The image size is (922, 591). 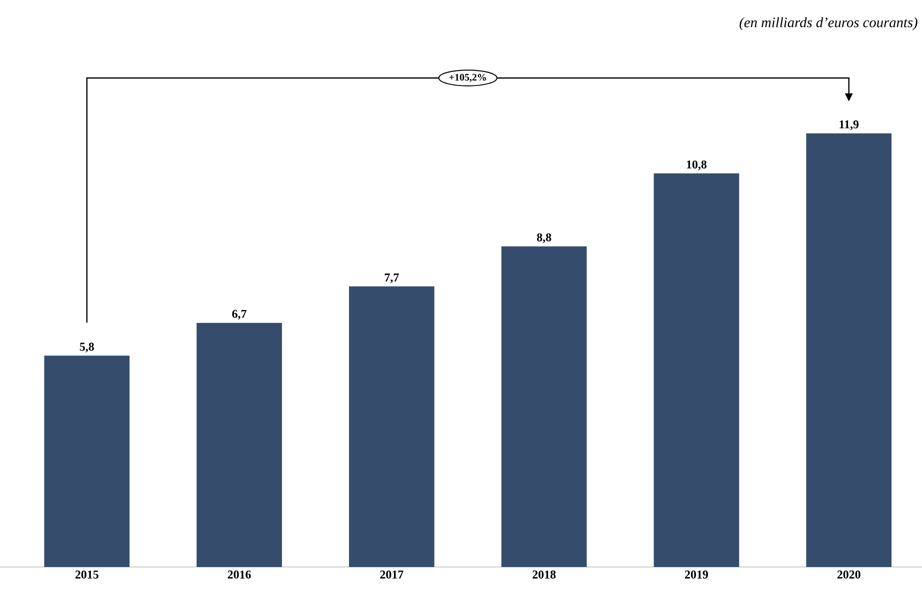 I want to click on x-tick-label: 2016, so click(x=239, y=574).